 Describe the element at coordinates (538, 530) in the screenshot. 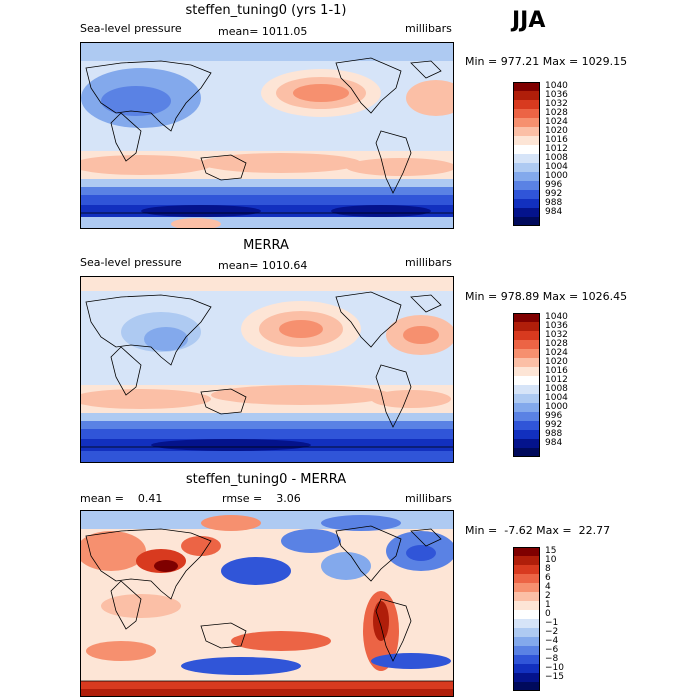

I see `panel3-range-label: Min = -7.62 Max = 22.77` at that location.